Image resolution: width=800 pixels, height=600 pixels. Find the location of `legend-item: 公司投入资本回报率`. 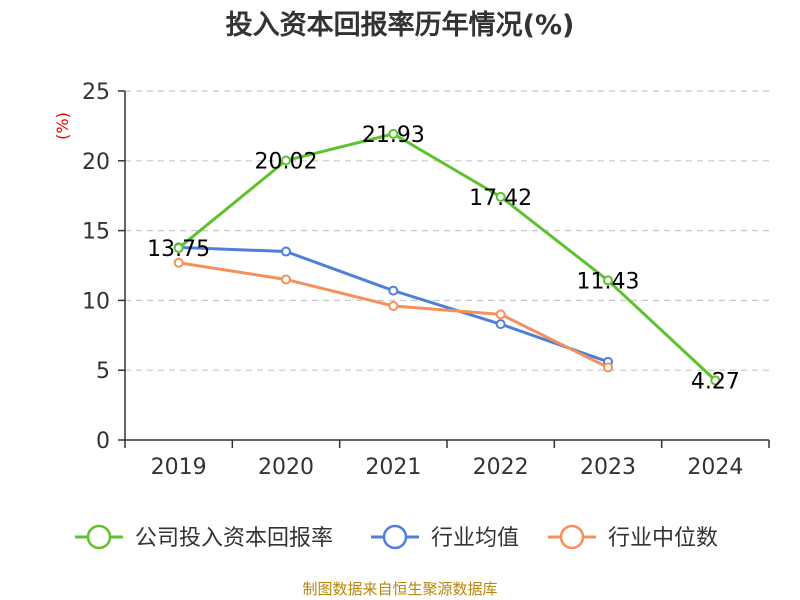

legend-item: 公司投入资本回报率 is located at coordinates (204, 537).